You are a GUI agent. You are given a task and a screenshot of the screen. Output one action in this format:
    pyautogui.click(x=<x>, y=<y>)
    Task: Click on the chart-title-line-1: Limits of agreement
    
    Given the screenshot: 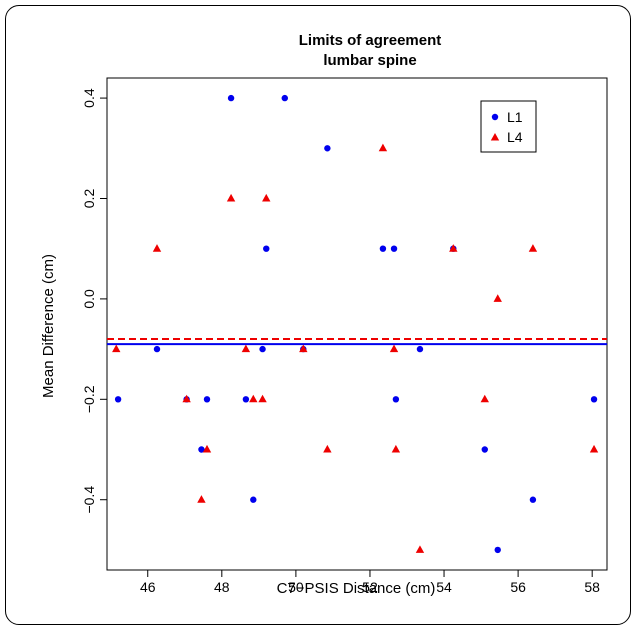 What is the action you would take?
    pyautogui.click(x=370, y=40)
    